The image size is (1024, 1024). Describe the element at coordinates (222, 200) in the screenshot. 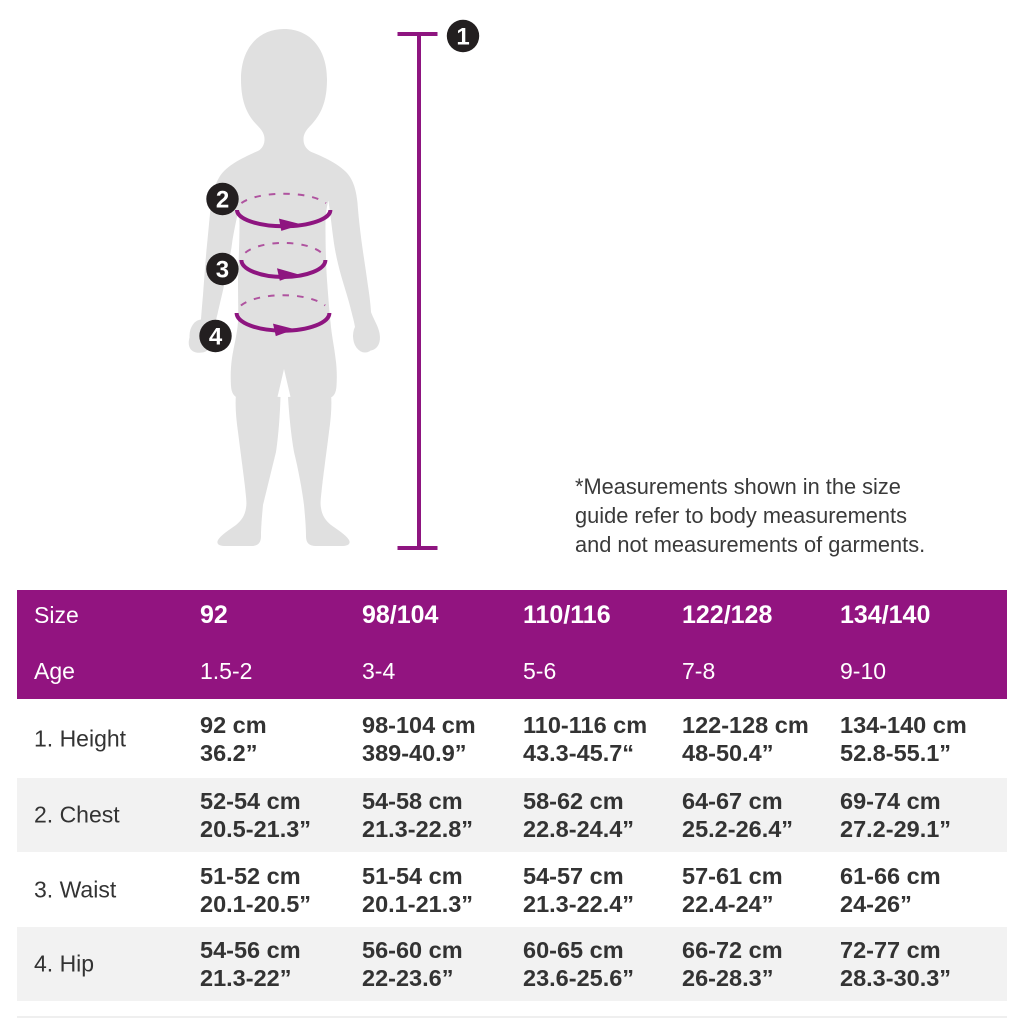

I see `svg-text: 2` at that location.